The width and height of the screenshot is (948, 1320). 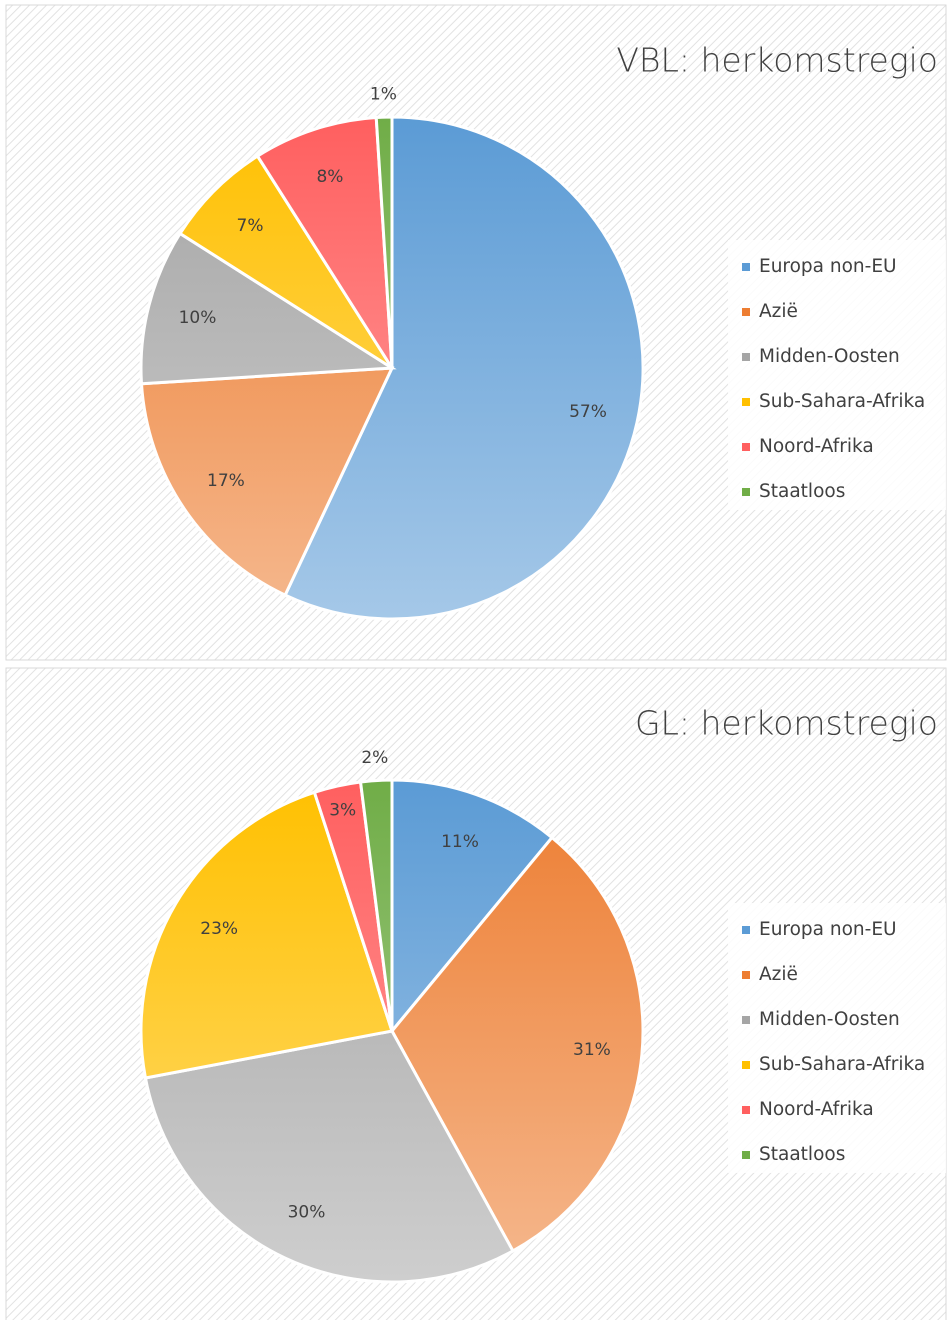 I want to click on chart-title: VBL: herkomstregio, so click(x=777, y=60).